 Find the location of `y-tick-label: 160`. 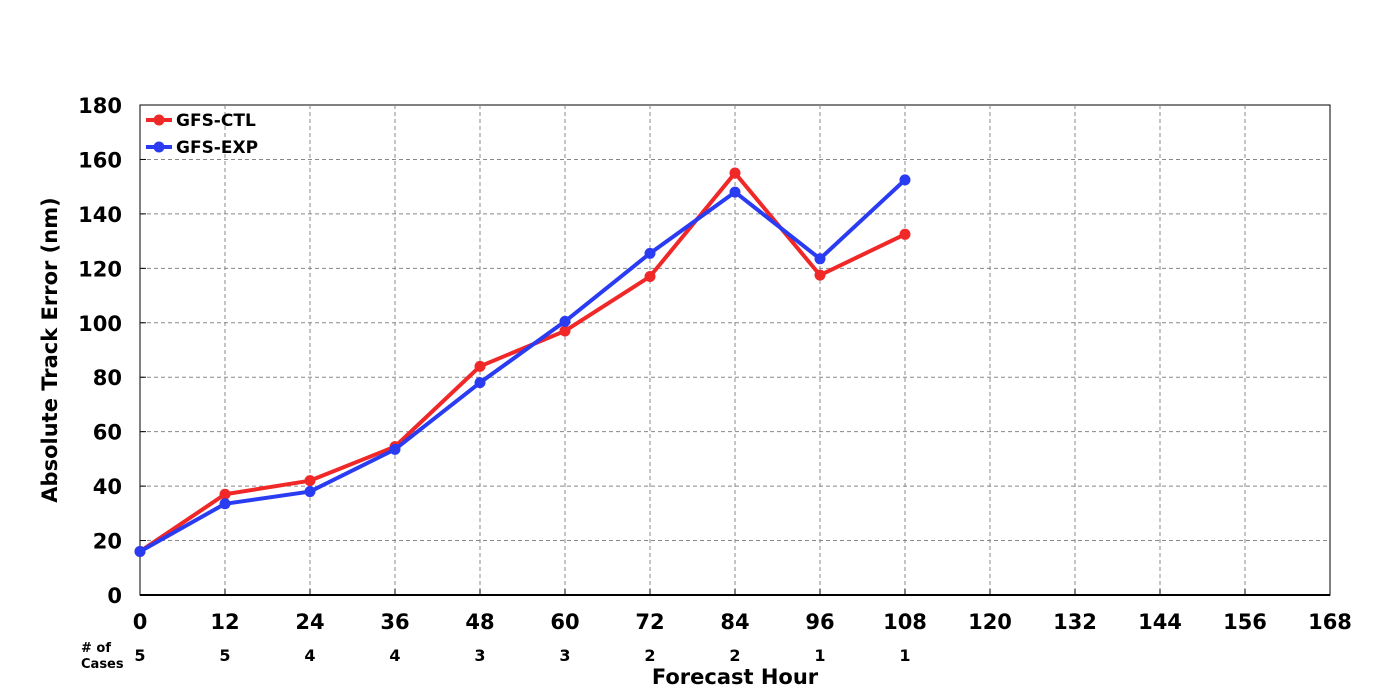

y-tick-label: 160 is located at coordinates (100, 160).